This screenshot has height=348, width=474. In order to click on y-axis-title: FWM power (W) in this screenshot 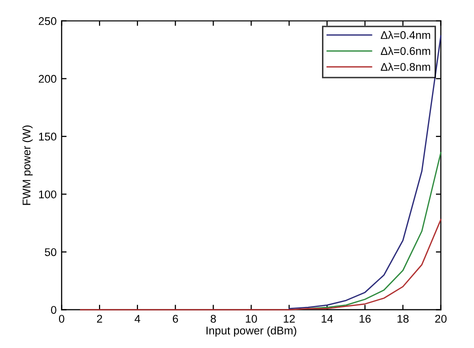, I will do `click(27, 165)`.